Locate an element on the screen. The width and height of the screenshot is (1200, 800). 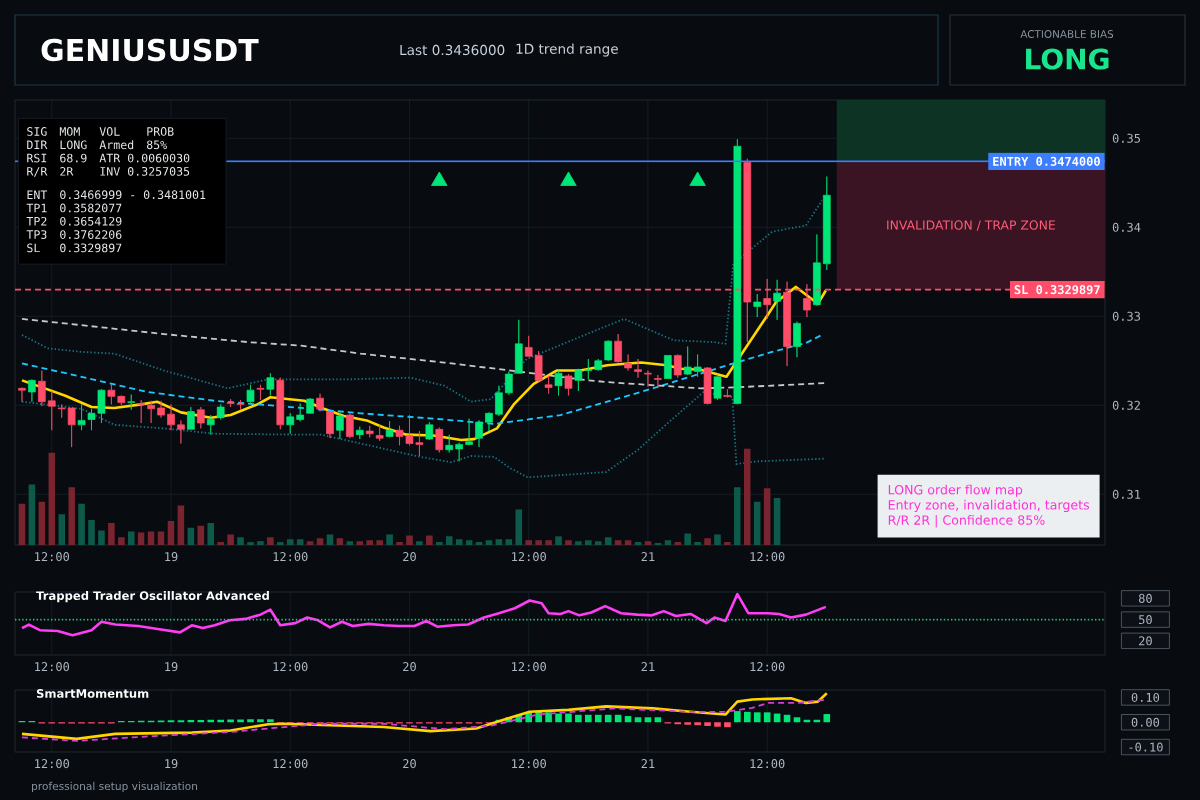
y-tick-label: 0.10 is located at coordinates (1145, 697).